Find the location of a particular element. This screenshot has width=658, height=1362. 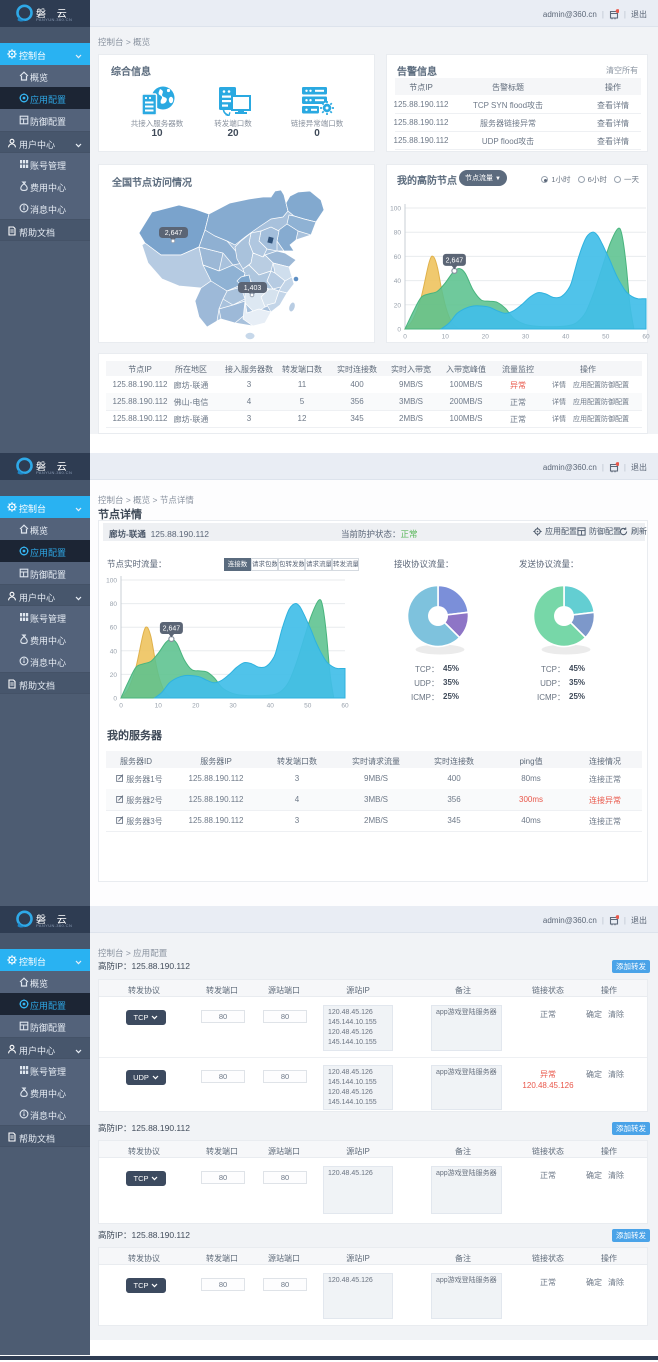

svg-text: 80 is located at coordinates (398, 233).